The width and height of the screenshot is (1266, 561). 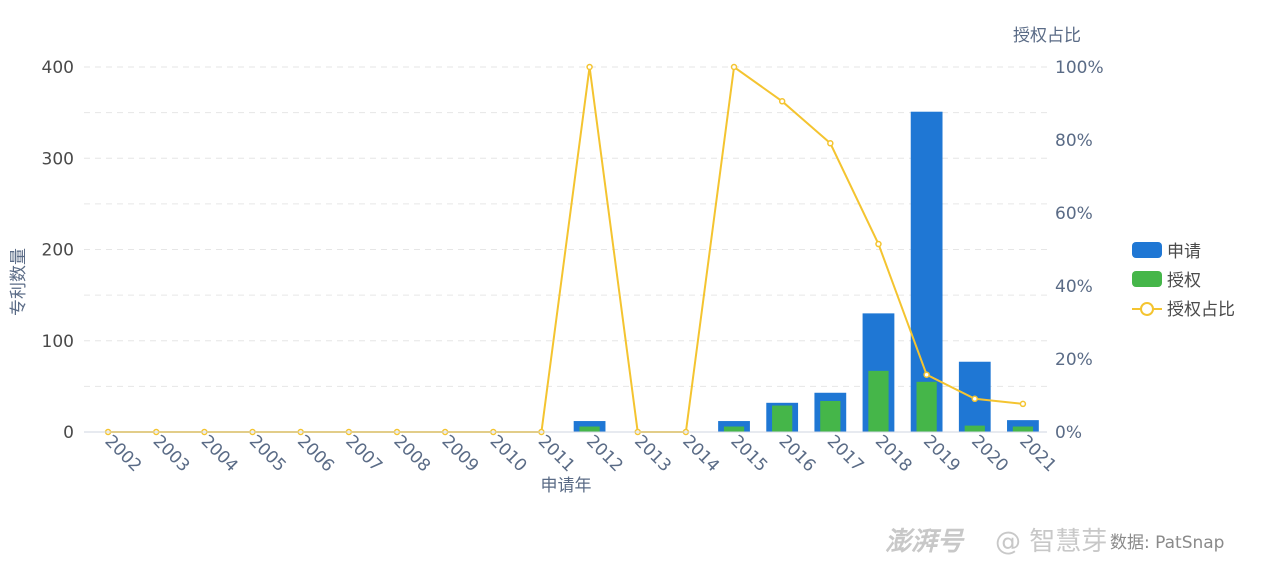 What do you see at coordinates (58, 159) in the screenshot?
I see `y-tick-label: 300` at bounding box center [58, 159].